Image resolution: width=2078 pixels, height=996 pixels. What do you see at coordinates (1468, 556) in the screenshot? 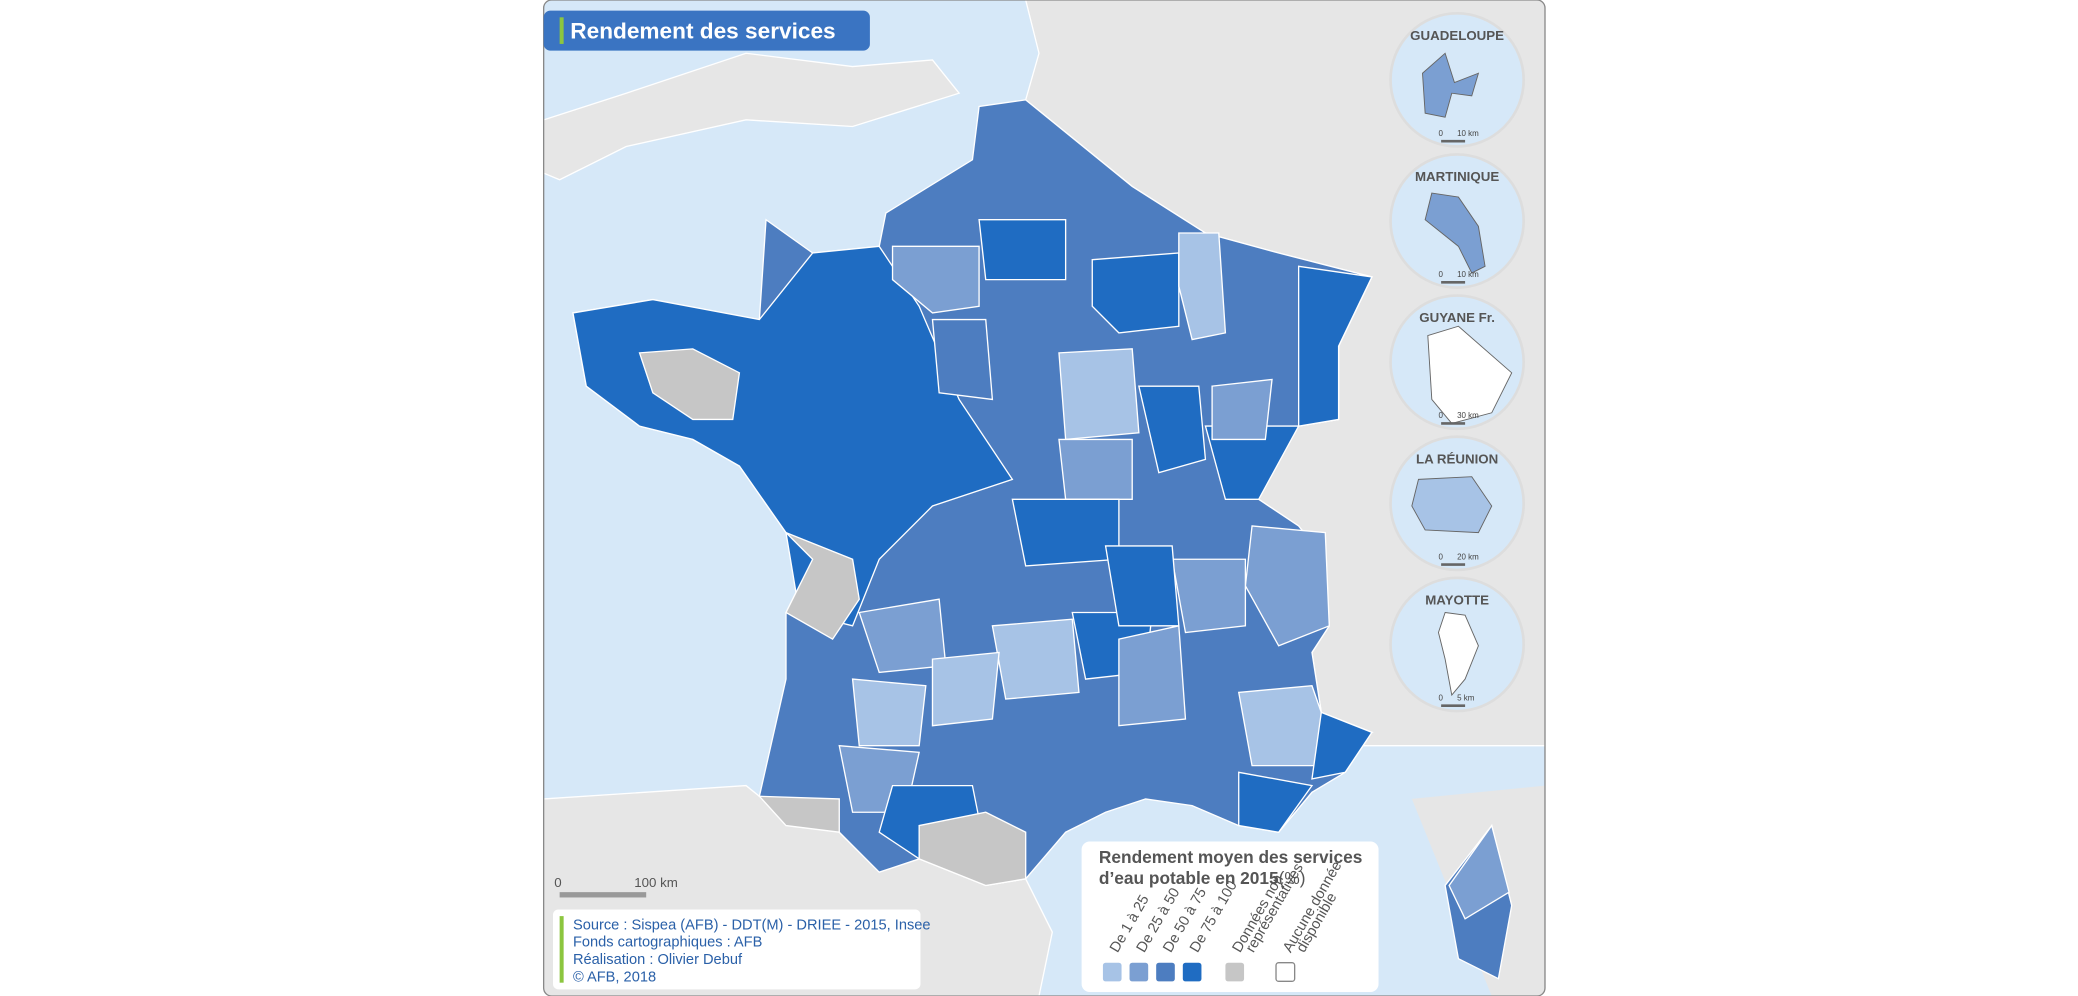
I see `inset-scale-label: 20 km` at bounding box center [1468, 556].